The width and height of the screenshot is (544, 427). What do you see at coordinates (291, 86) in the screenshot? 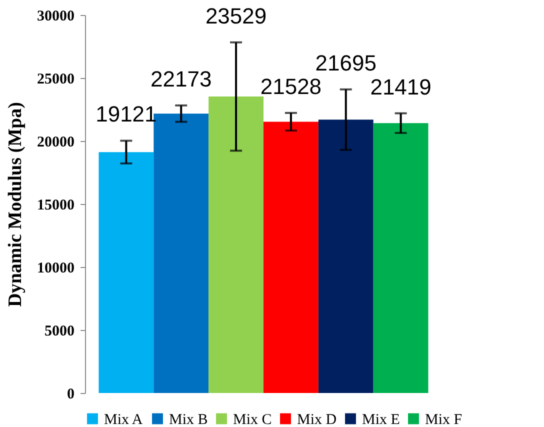
I see `data-label: 21528` at bounding box center [291, 86].